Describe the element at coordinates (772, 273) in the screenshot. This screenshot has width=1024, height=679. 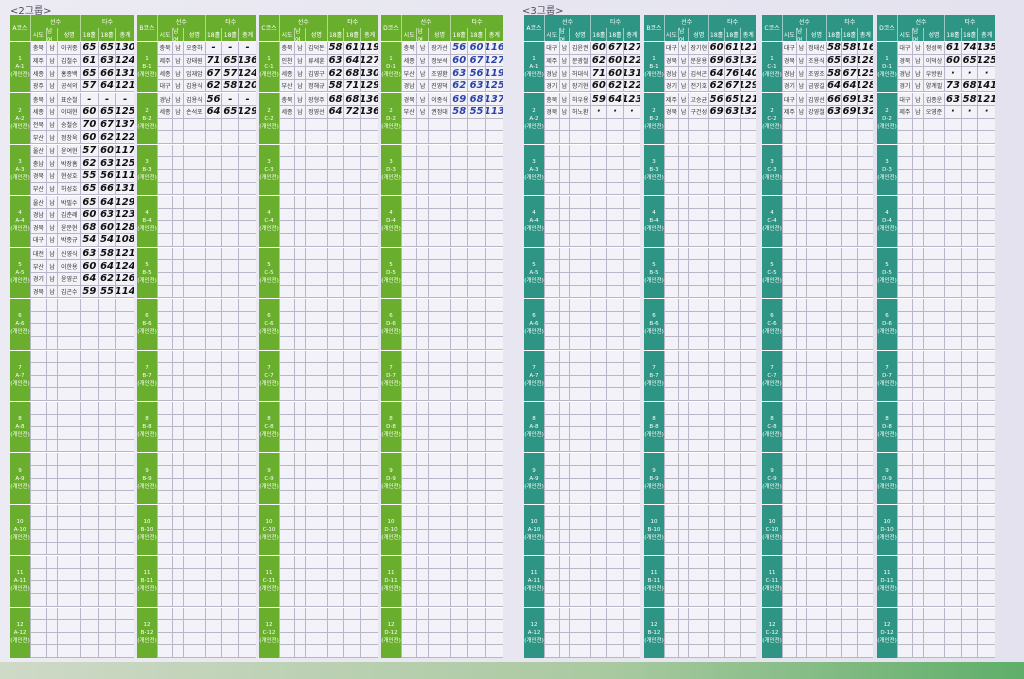
I see `flight-label: 5 C-5 (개인전)` at that location.